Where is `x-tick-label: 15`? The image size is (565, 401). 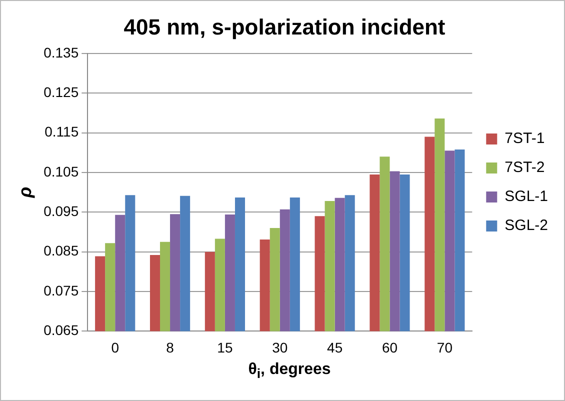 x-tick-label: 15 is located at coordinates (225, 347).